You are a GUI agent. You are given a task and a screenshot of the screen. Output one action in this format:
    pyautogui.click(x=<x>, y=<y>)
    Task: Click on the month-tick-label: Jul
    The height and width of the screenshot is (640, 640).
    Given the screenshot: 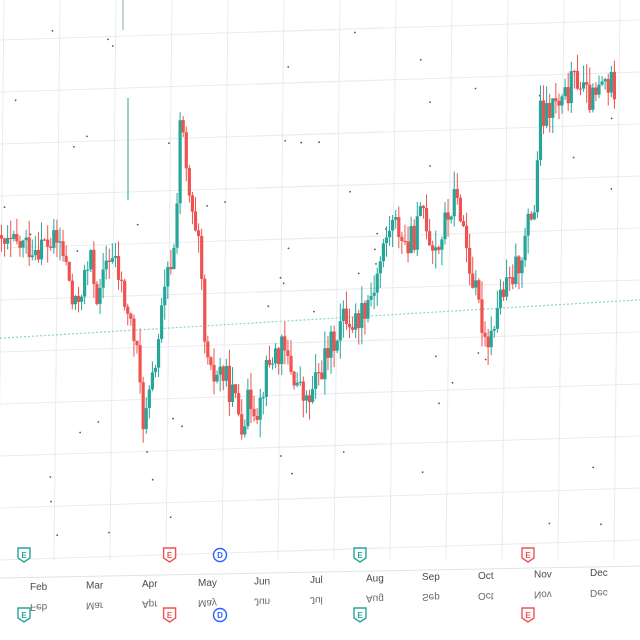 What is the action you would take?
    pyautogui.click(x=316, y=580)
    